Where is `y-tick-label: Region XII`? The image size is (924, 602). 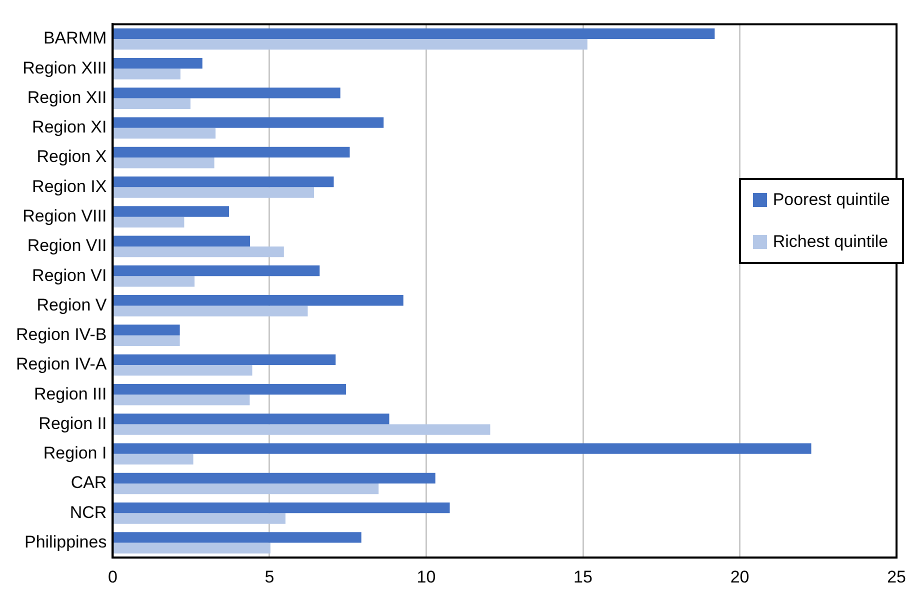 y-tick-label: Region XII is located at coordinates (67, 97).